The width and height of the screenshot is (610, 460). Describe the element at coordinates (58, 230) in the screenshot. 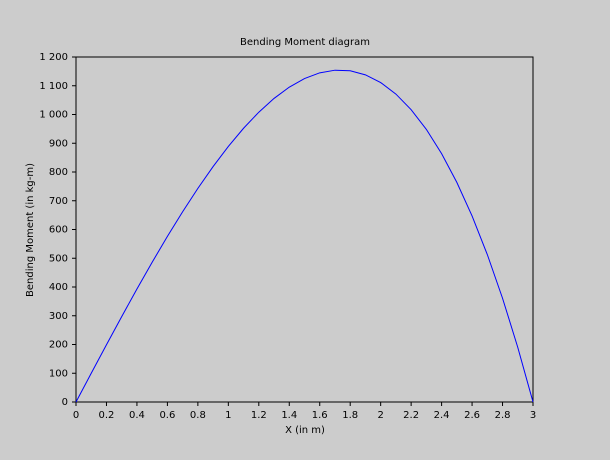

I see `y-tick-label: 600` at that location.